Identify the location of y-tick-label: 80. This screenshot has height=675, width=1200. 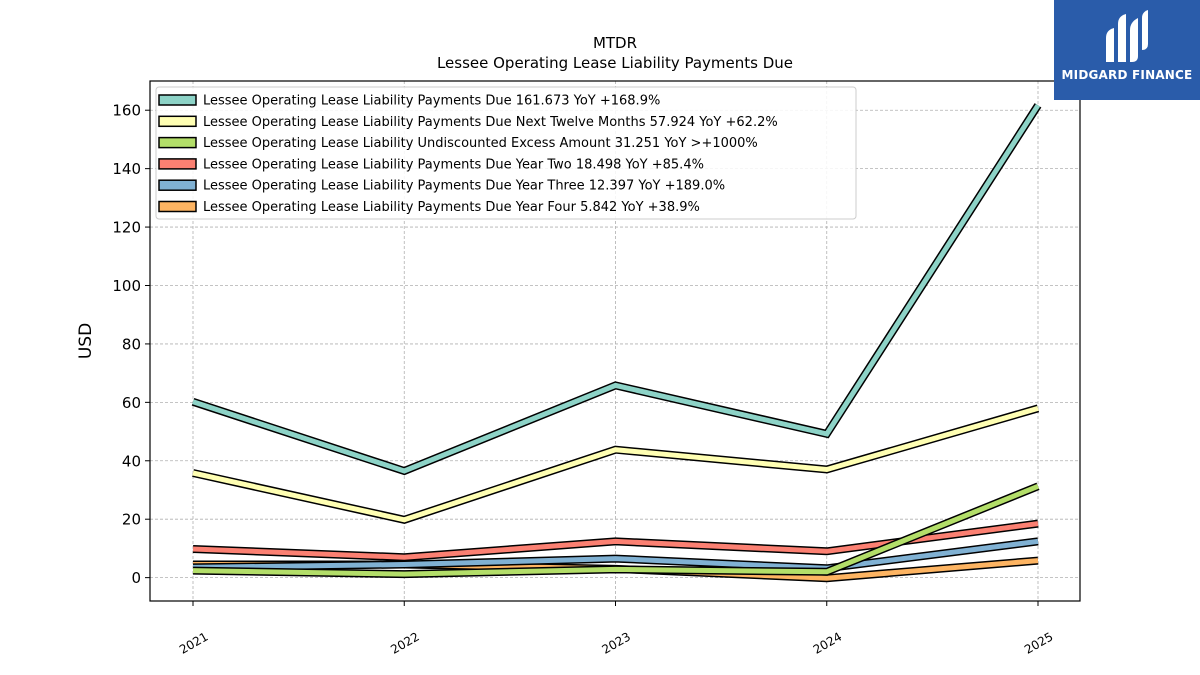
(131, 344).